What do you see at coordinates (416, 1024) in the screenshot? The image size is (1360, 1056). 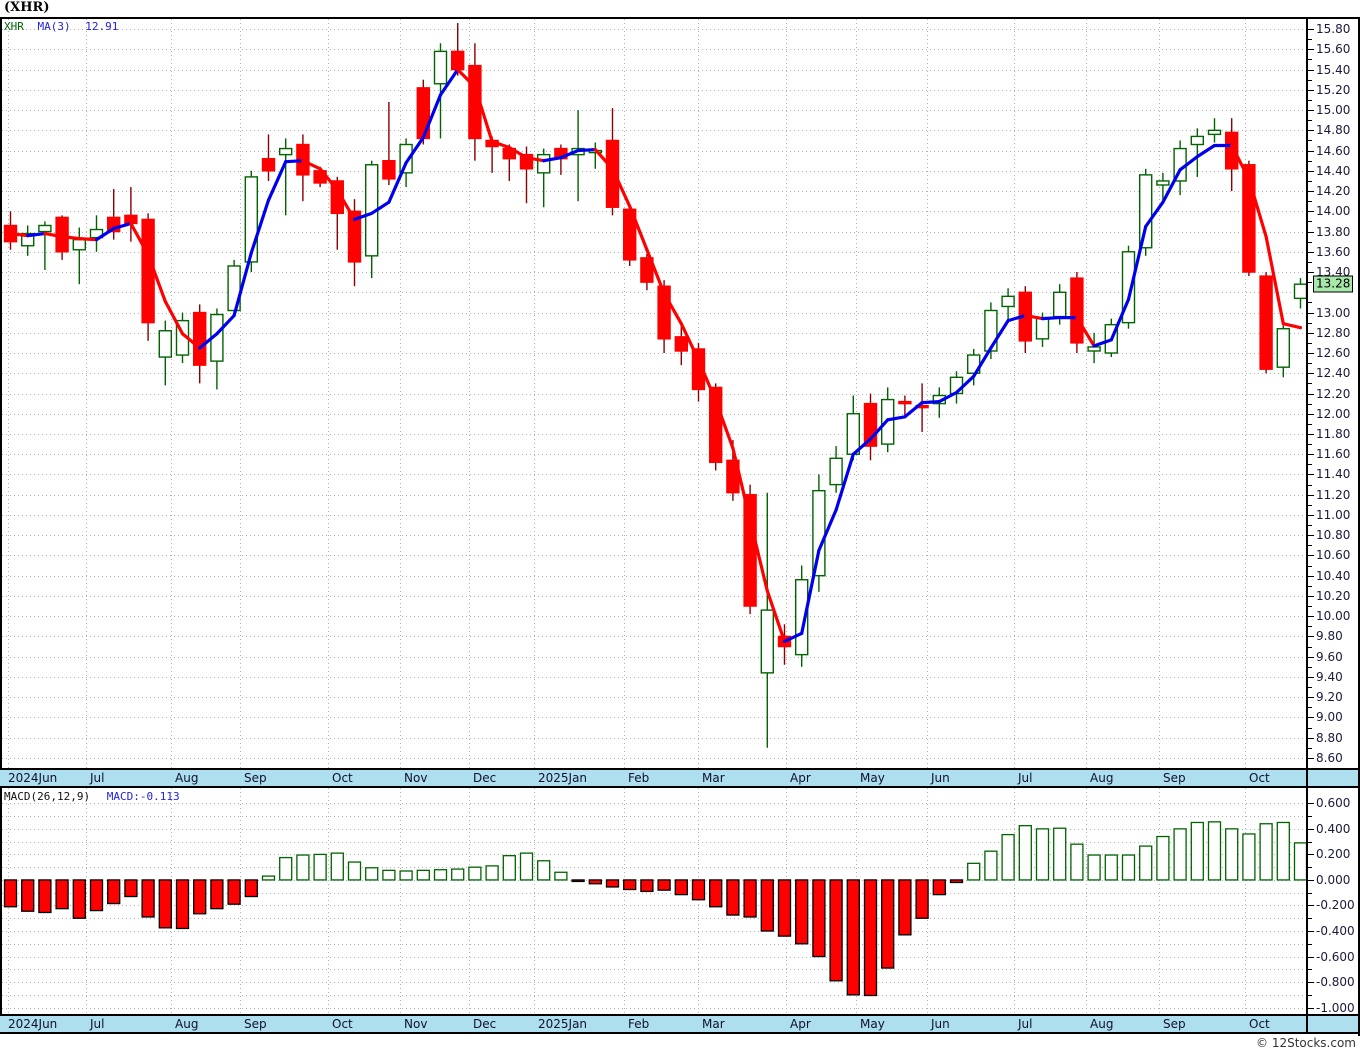 I see `date-tick-label: Nov` at bounding box center [416, 1024].